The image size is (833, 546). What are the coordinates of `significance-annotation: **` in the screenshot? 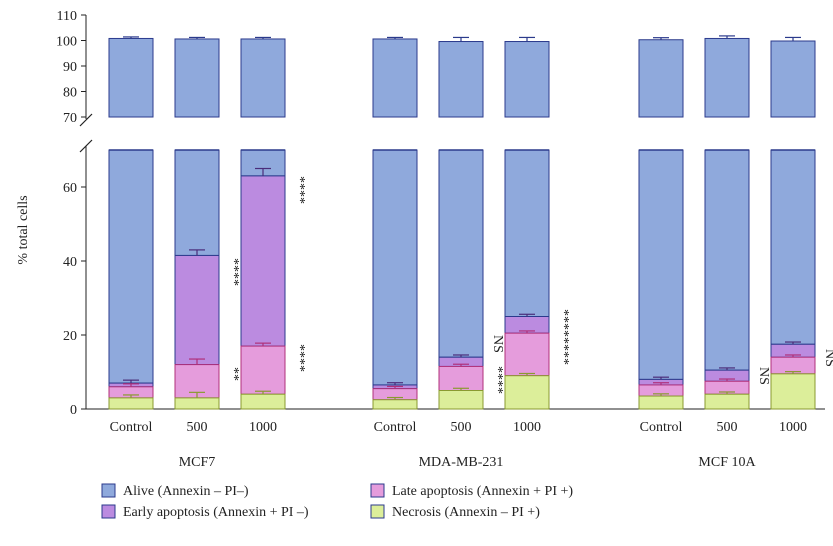 It's located at (233, 374).